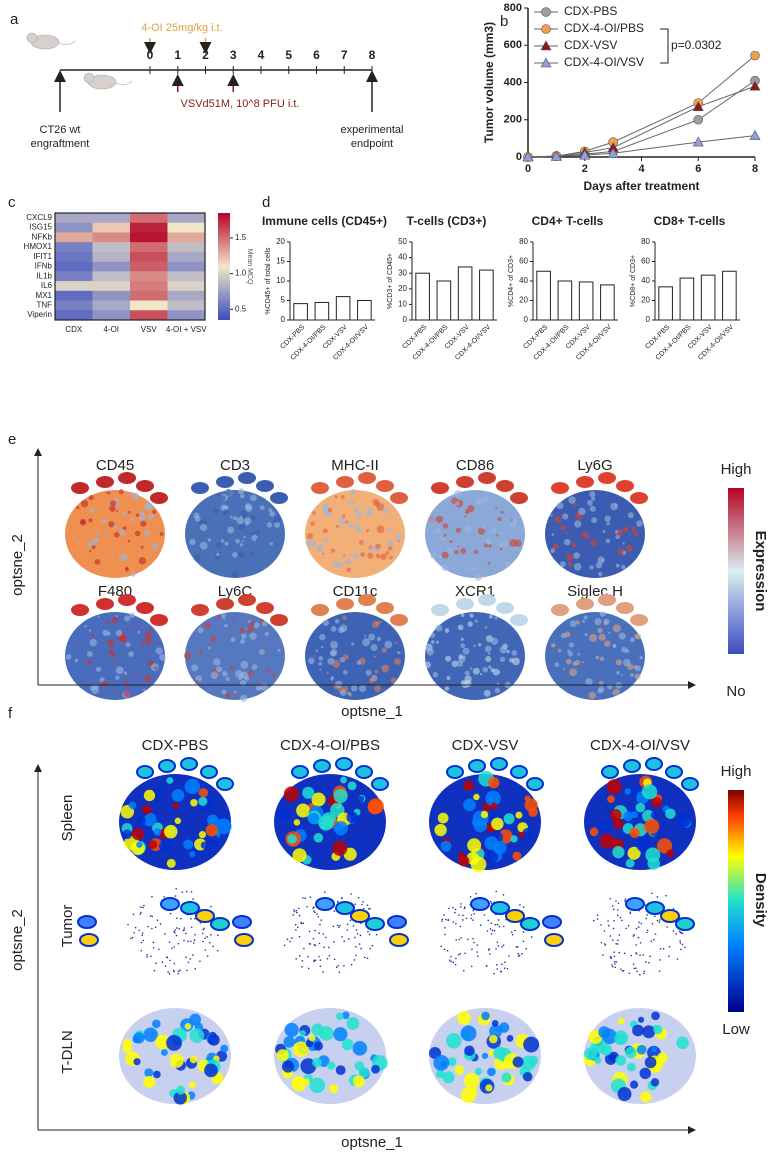 Image resolution: width=773 pixels, height=1154 pixels. Describe the element at coordinates (546, 29) in the screenshot. I see `legend-marker` at that location.